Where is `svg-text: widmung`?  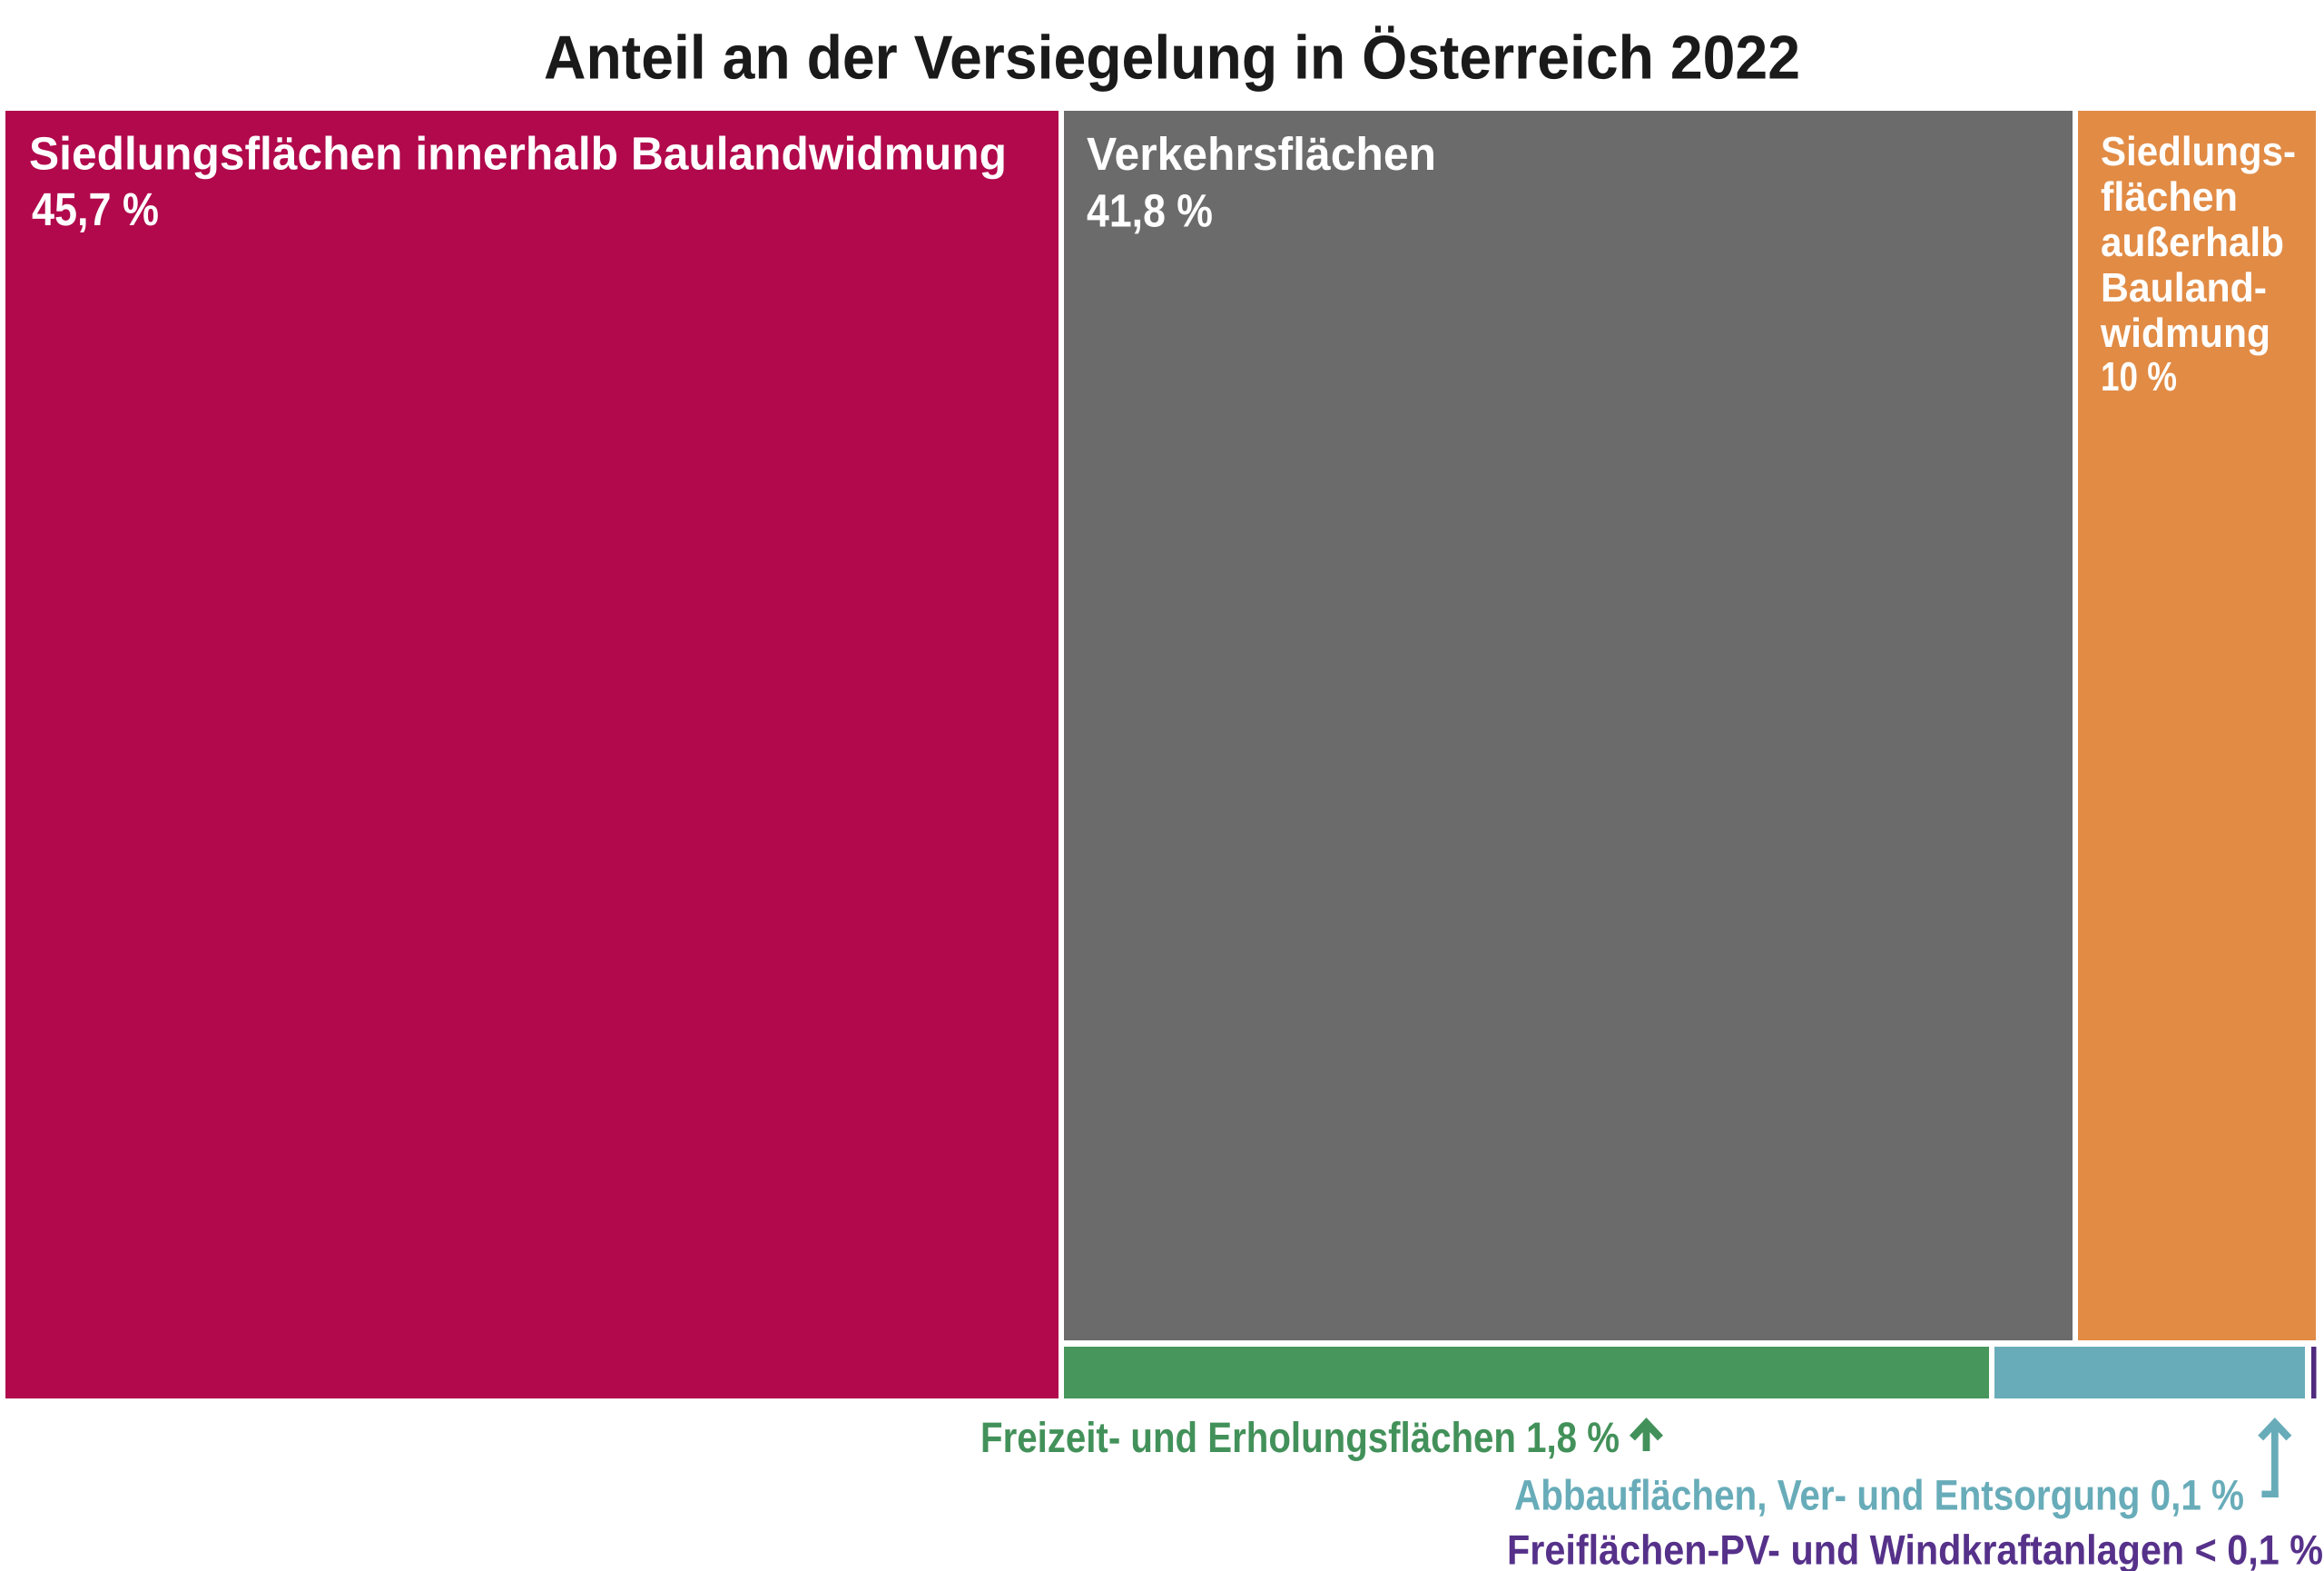 svg-text: widmung is located at coordinates (2185, 333).